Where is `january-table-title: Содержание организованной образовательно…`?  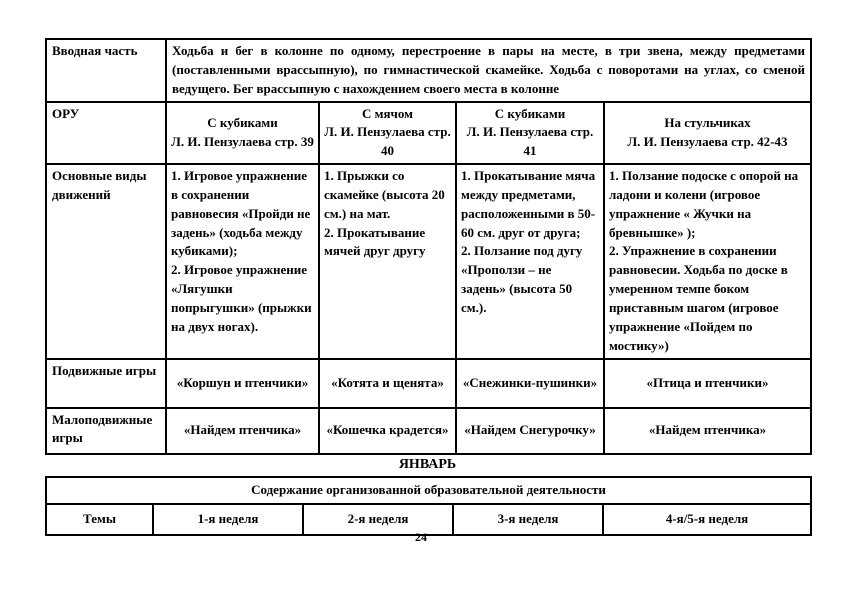
january-table-title: Содержание организованной образовательно… is located at coordinates (428, 490).